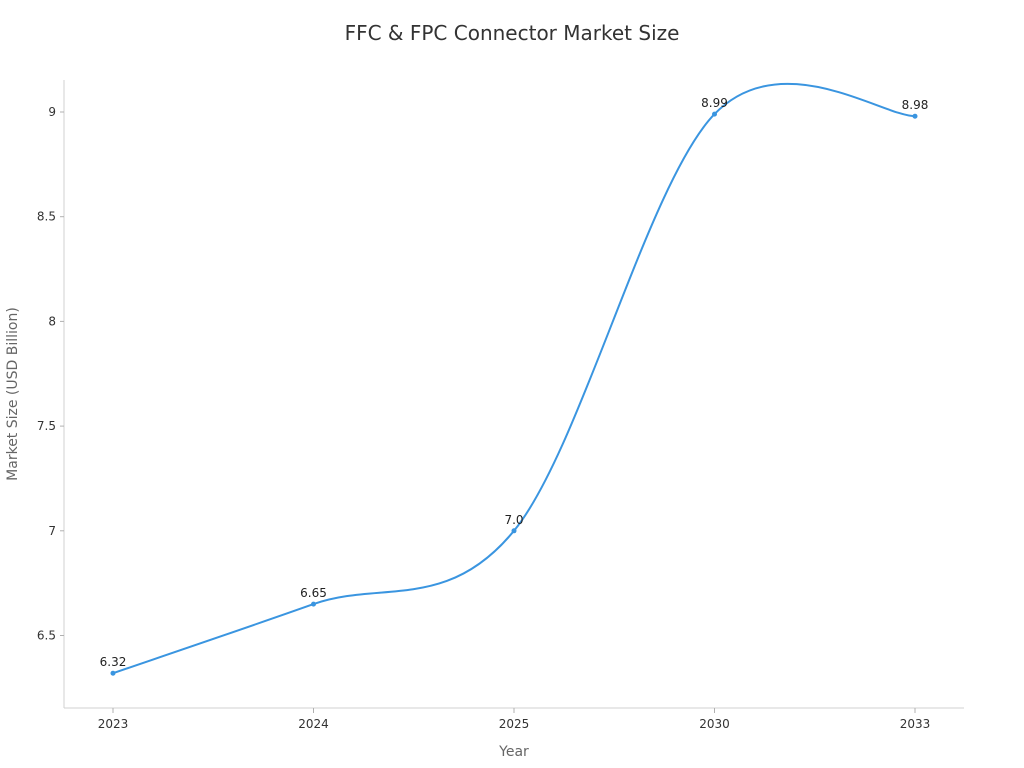 The height and width of the screenshot is (768, 1024). What do you see at coordinates (46, 426) in the screenshot?
I see `y-tick-label: 7.5` at bounding box center [46, 426].